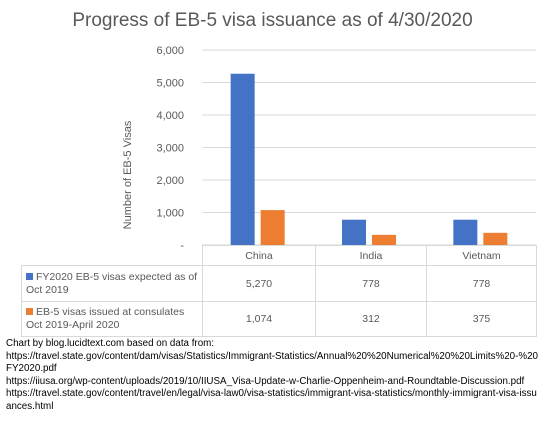  Describe the element at coordinates (481, 319) in the screenshot. I see `data-label: 375` at that location.